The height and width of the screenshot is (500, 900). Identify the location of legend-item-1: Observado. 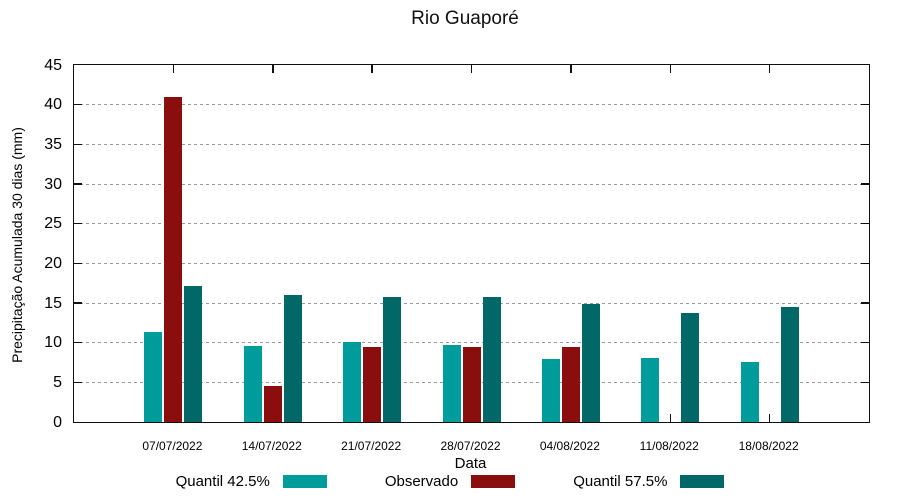
(450, 481).